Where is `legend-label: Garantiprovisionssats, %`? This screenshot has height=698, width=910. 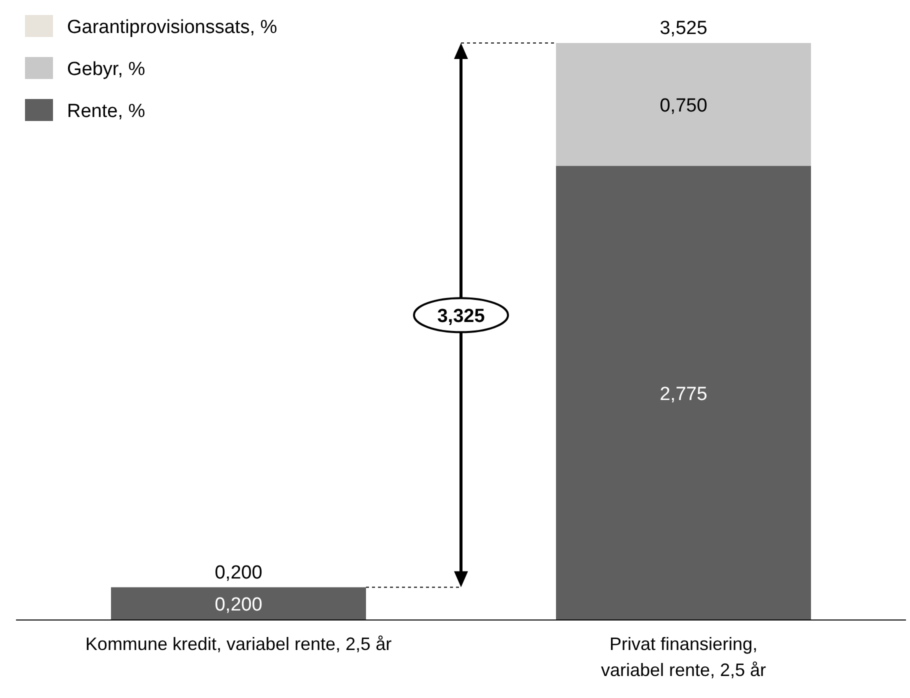 legend-label: Garantiprovisionssats, % is located at coordinates (172, 27).